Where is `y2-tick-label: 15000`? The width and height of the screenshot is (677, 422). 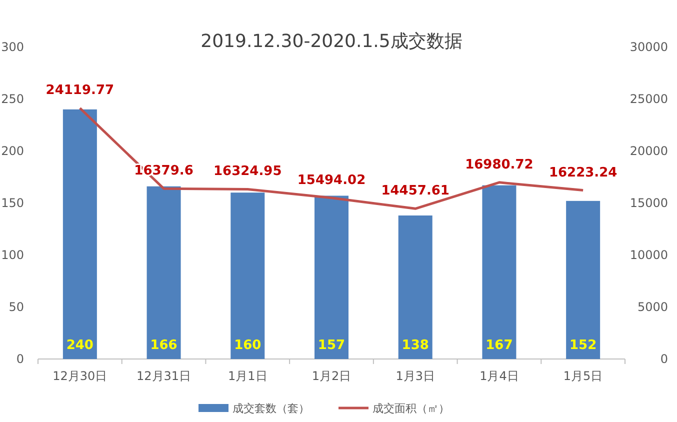 y2-tick-label: 15000 is located at coordinates (649, 203).